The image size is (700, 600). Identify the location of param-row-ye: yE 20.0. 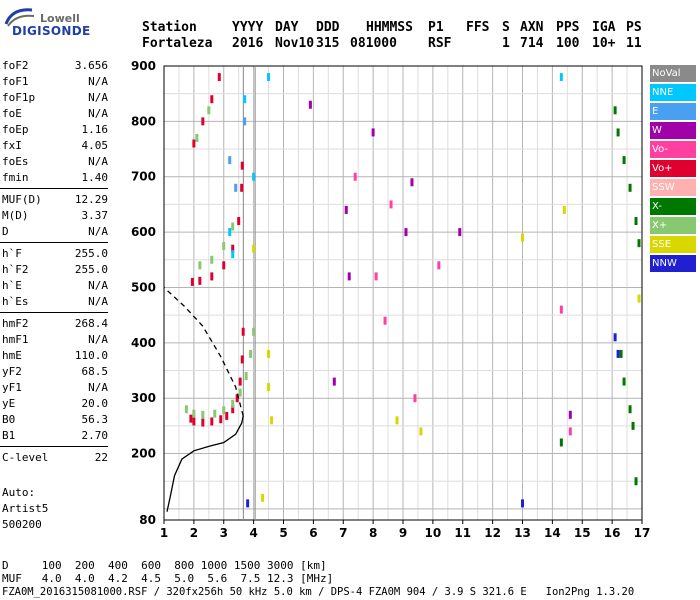
(54, 404).